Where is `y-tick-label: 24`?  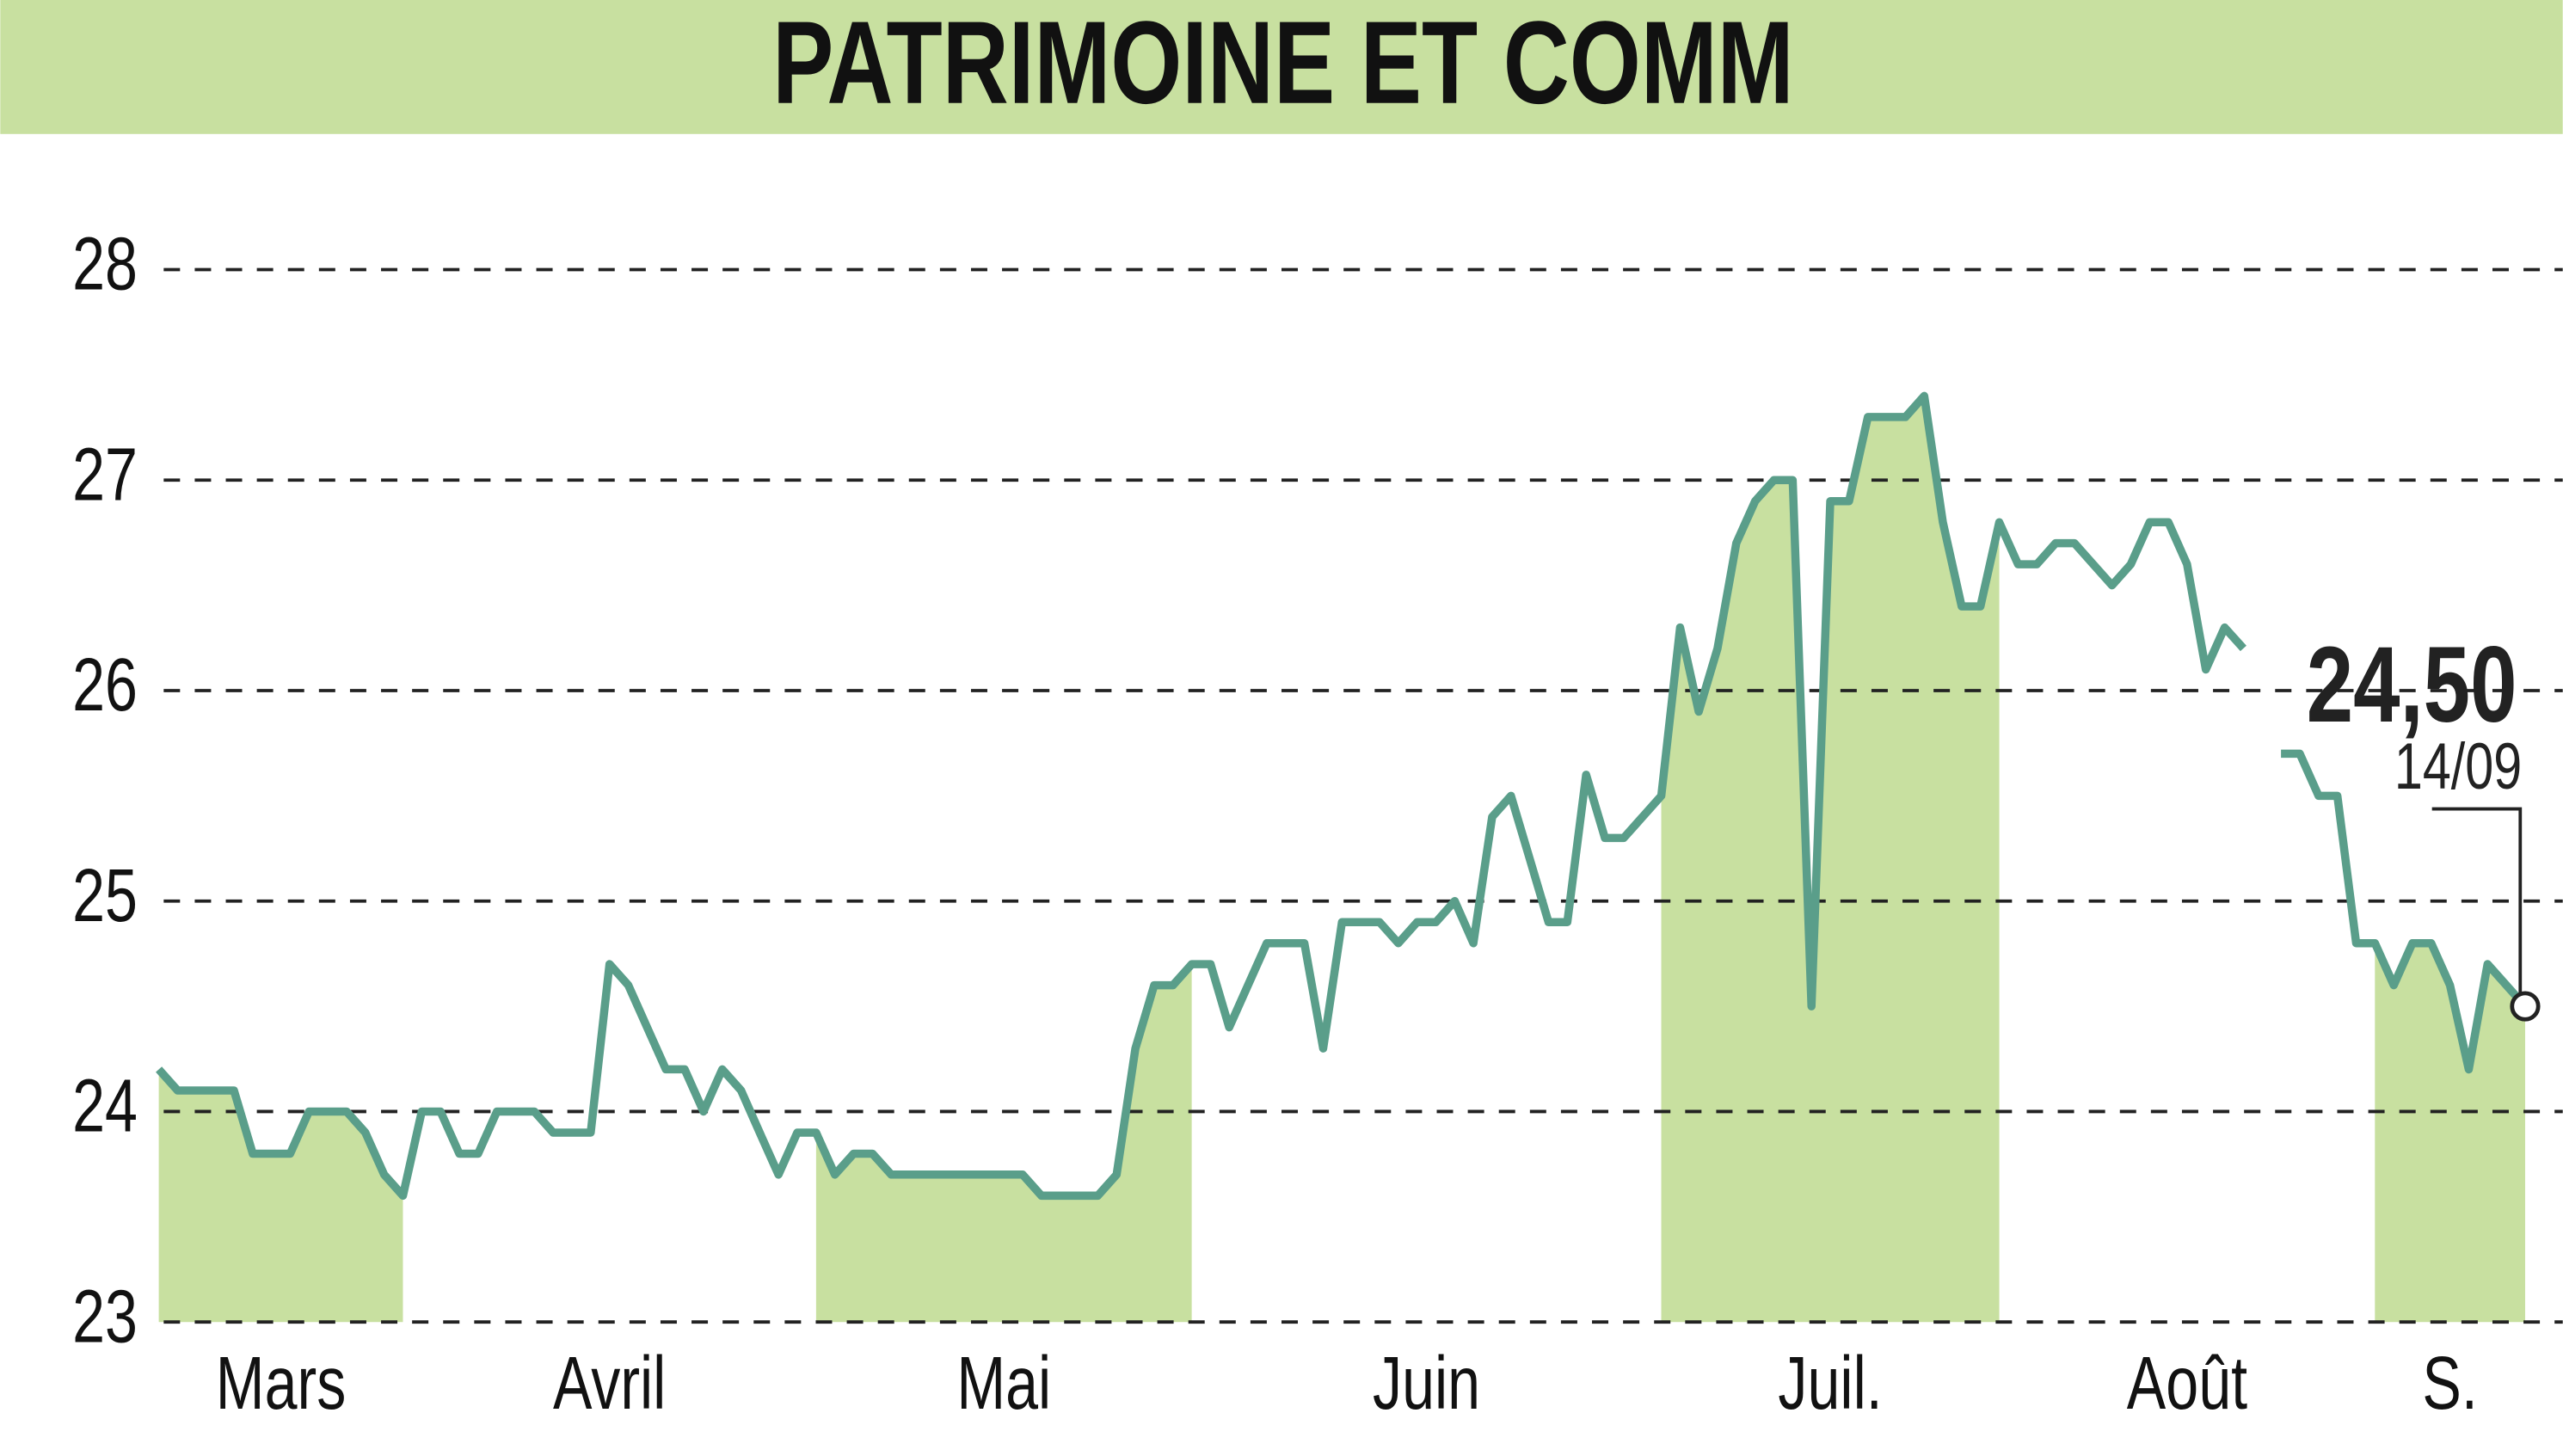
y-tick-label: 24 is located at coordinates (105, 1105).